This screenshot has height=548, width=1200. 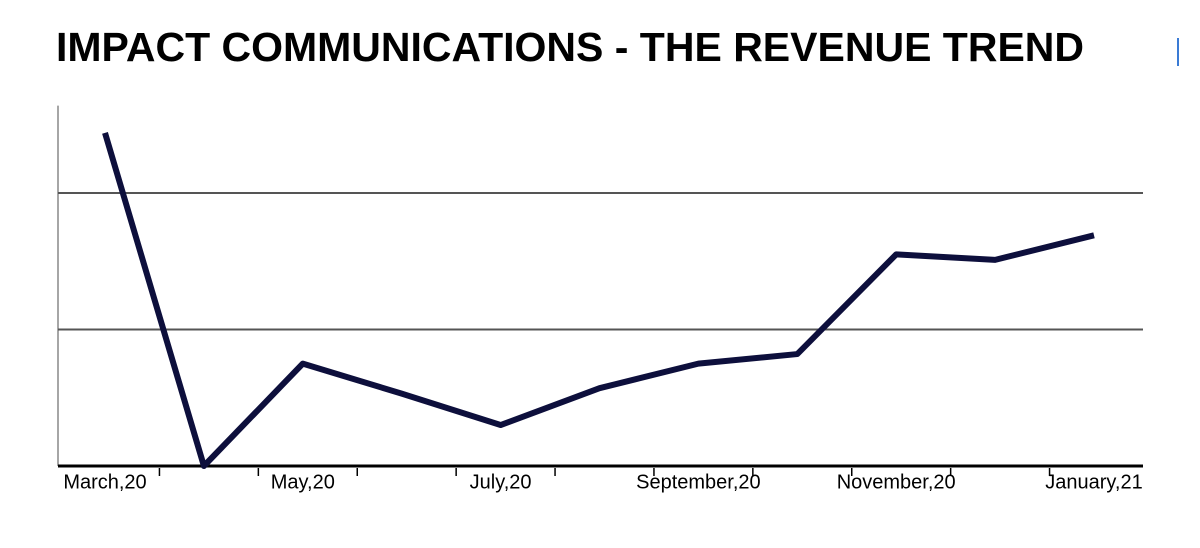 I want to click on x-tick-label: July,20, so click(x=501, y=482).